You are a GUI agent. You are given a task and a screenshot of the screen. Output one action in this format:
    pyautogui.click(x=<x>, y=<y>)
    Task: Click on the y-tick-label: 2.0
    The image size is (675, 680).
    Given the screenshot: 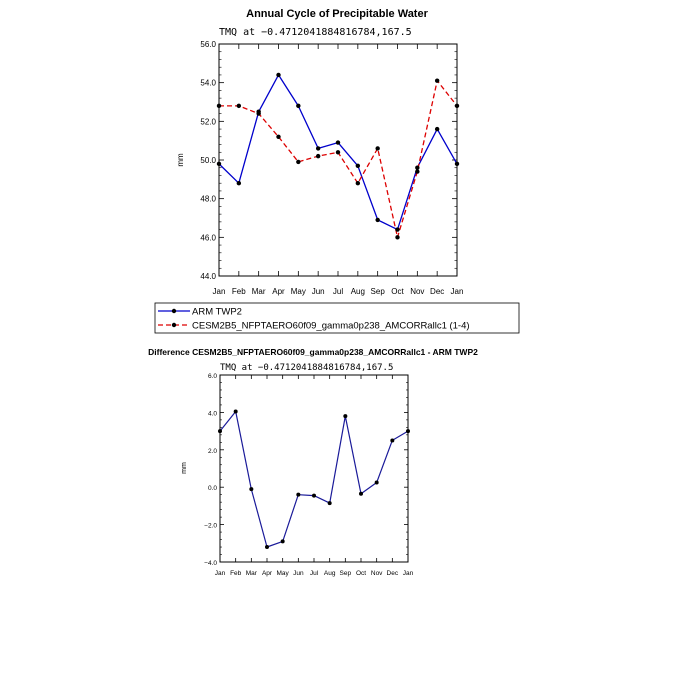 What is the action you would take?
    pyautogui.click(x=212, y=451)
    